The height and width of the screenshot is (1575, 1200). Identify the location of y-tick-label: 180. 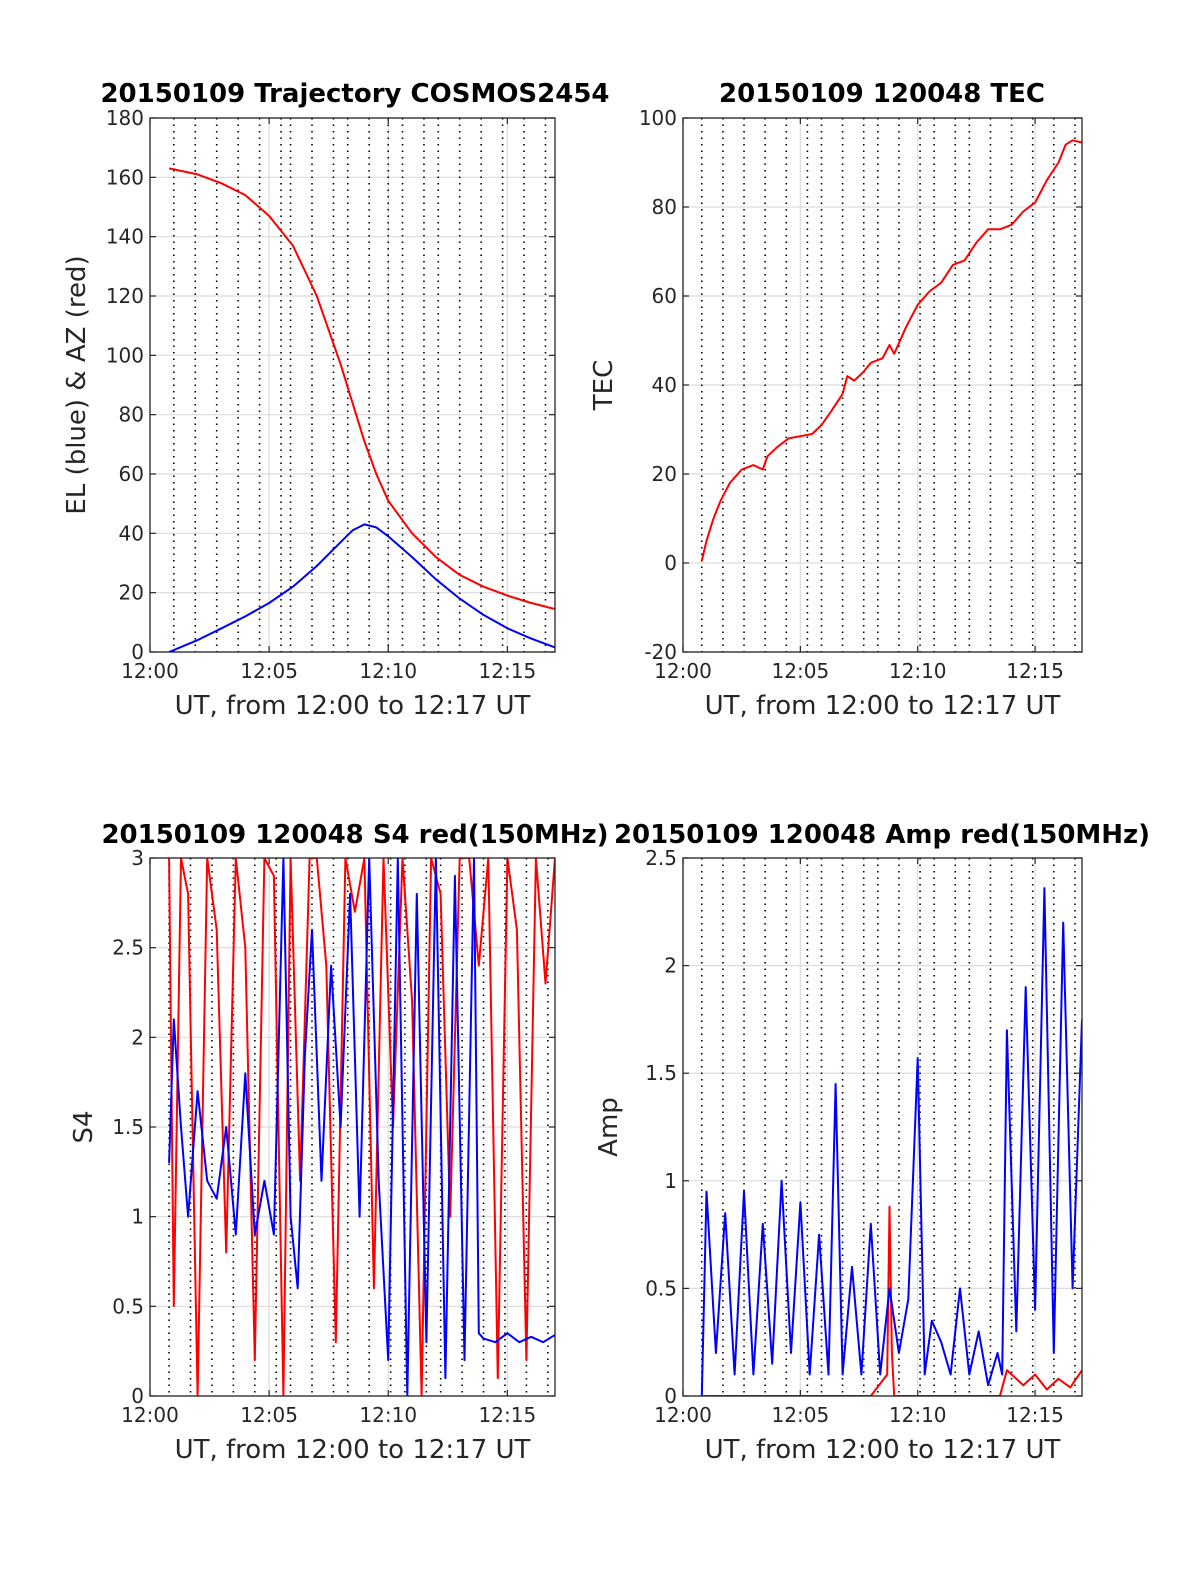
(125, 118).